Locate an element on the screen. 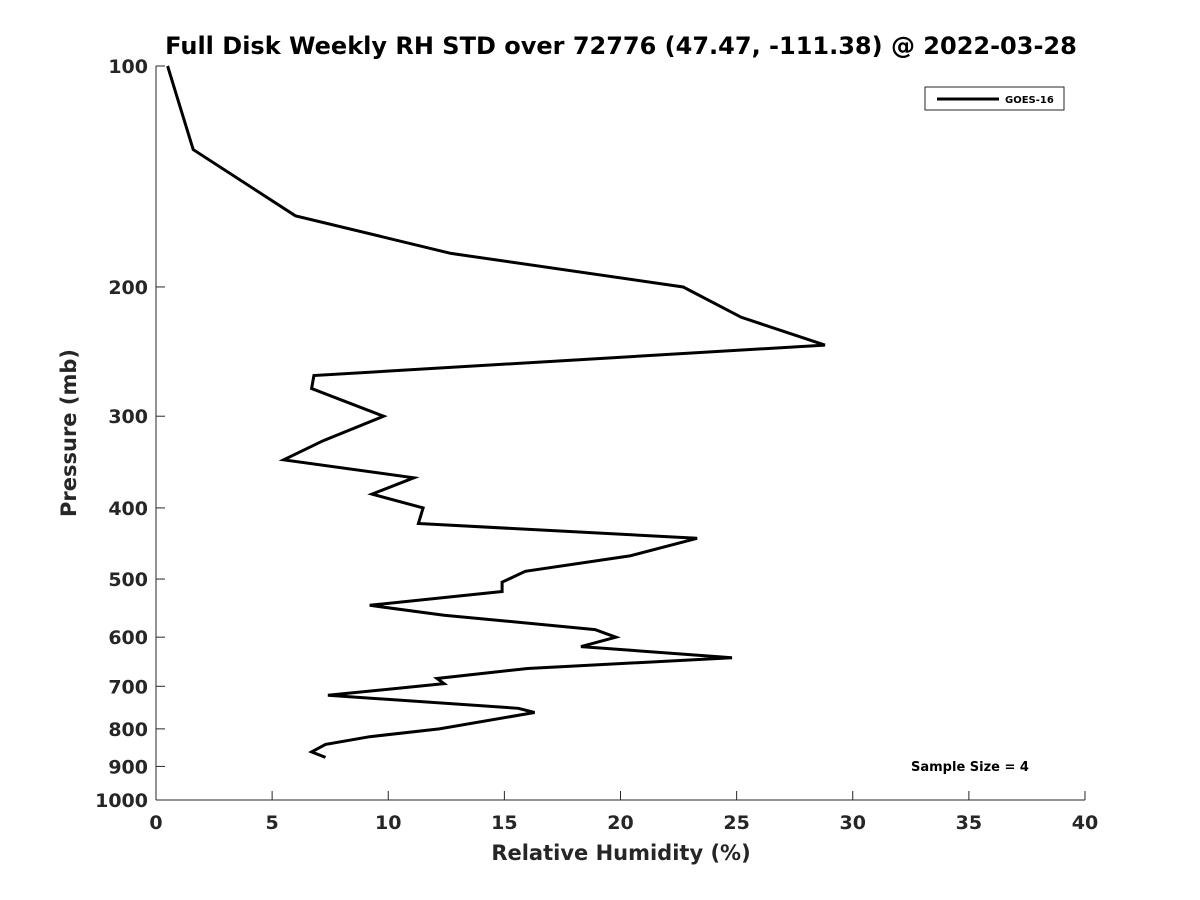 This screenshot has height=900, width=1200. x-tick-label: 20 is located at coordinates (620, 823).